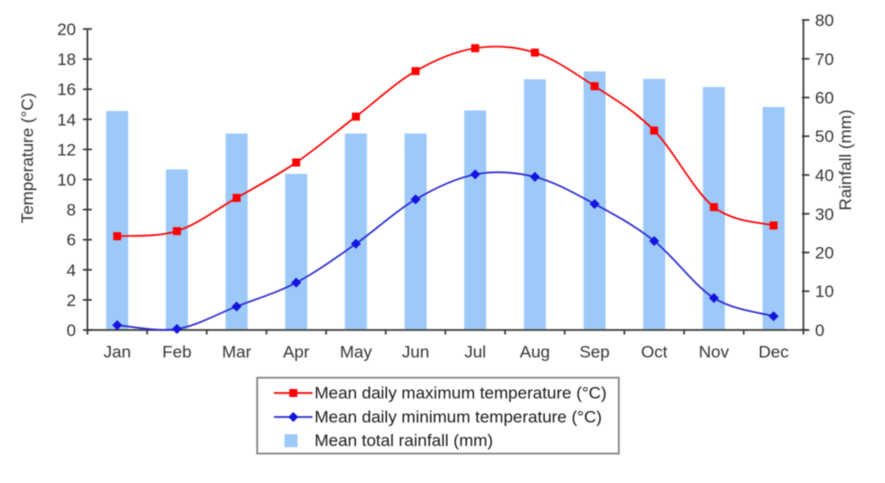 This screenshot has width=885, height=483. Describe the element at coordinates (71, 270) in the screenshot. I see `svg-text: 4` at that location.